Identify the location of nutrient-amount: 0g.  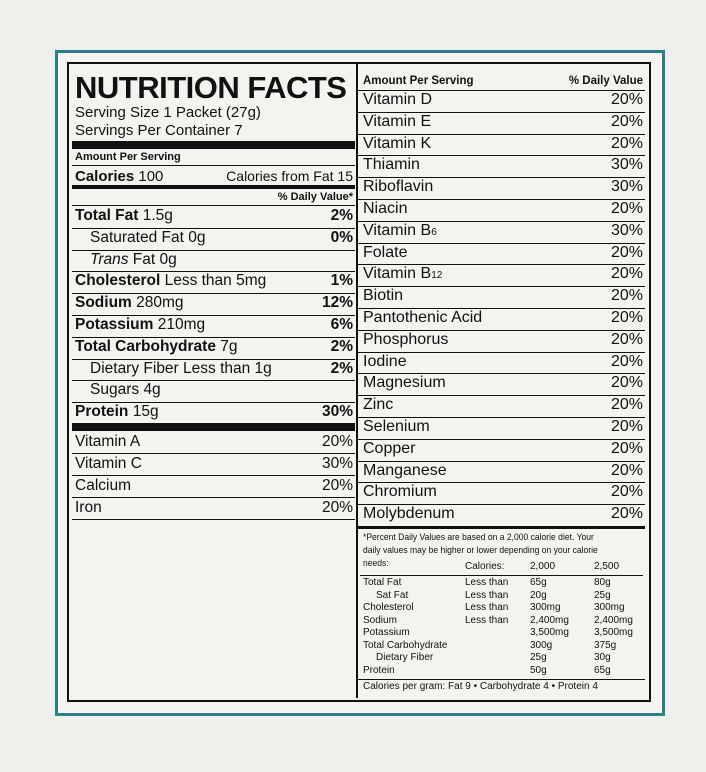
(168, 259).